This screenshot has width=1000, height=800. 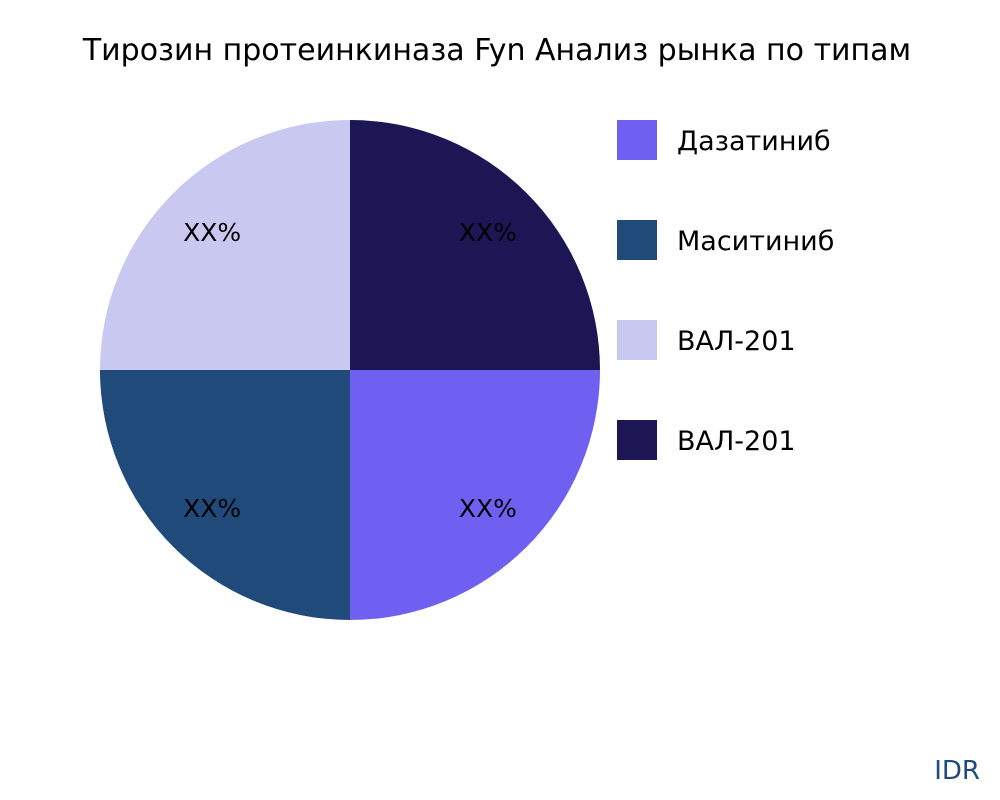 I want to click on legend-label: Маситиниб, so click(x=755, y=241).